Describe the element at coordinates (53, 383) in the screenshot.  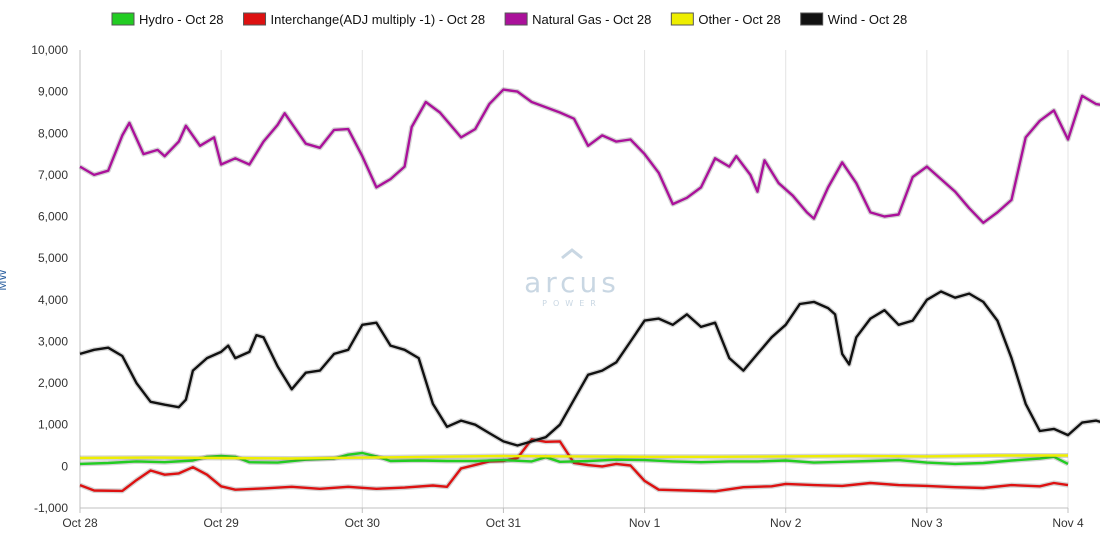
I see `y-tick-label: 2,000` at that location.